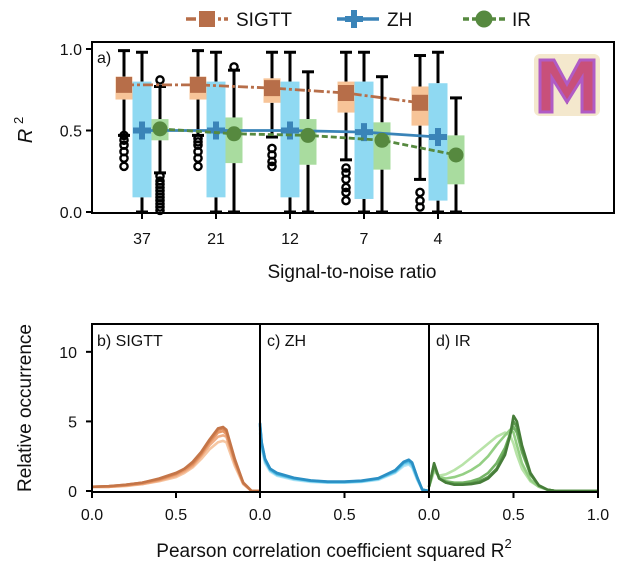 Image resolution: width=617 pixels, height=564 pixels. I want to click on legend-item-zh: ZH, so click(374, 20).